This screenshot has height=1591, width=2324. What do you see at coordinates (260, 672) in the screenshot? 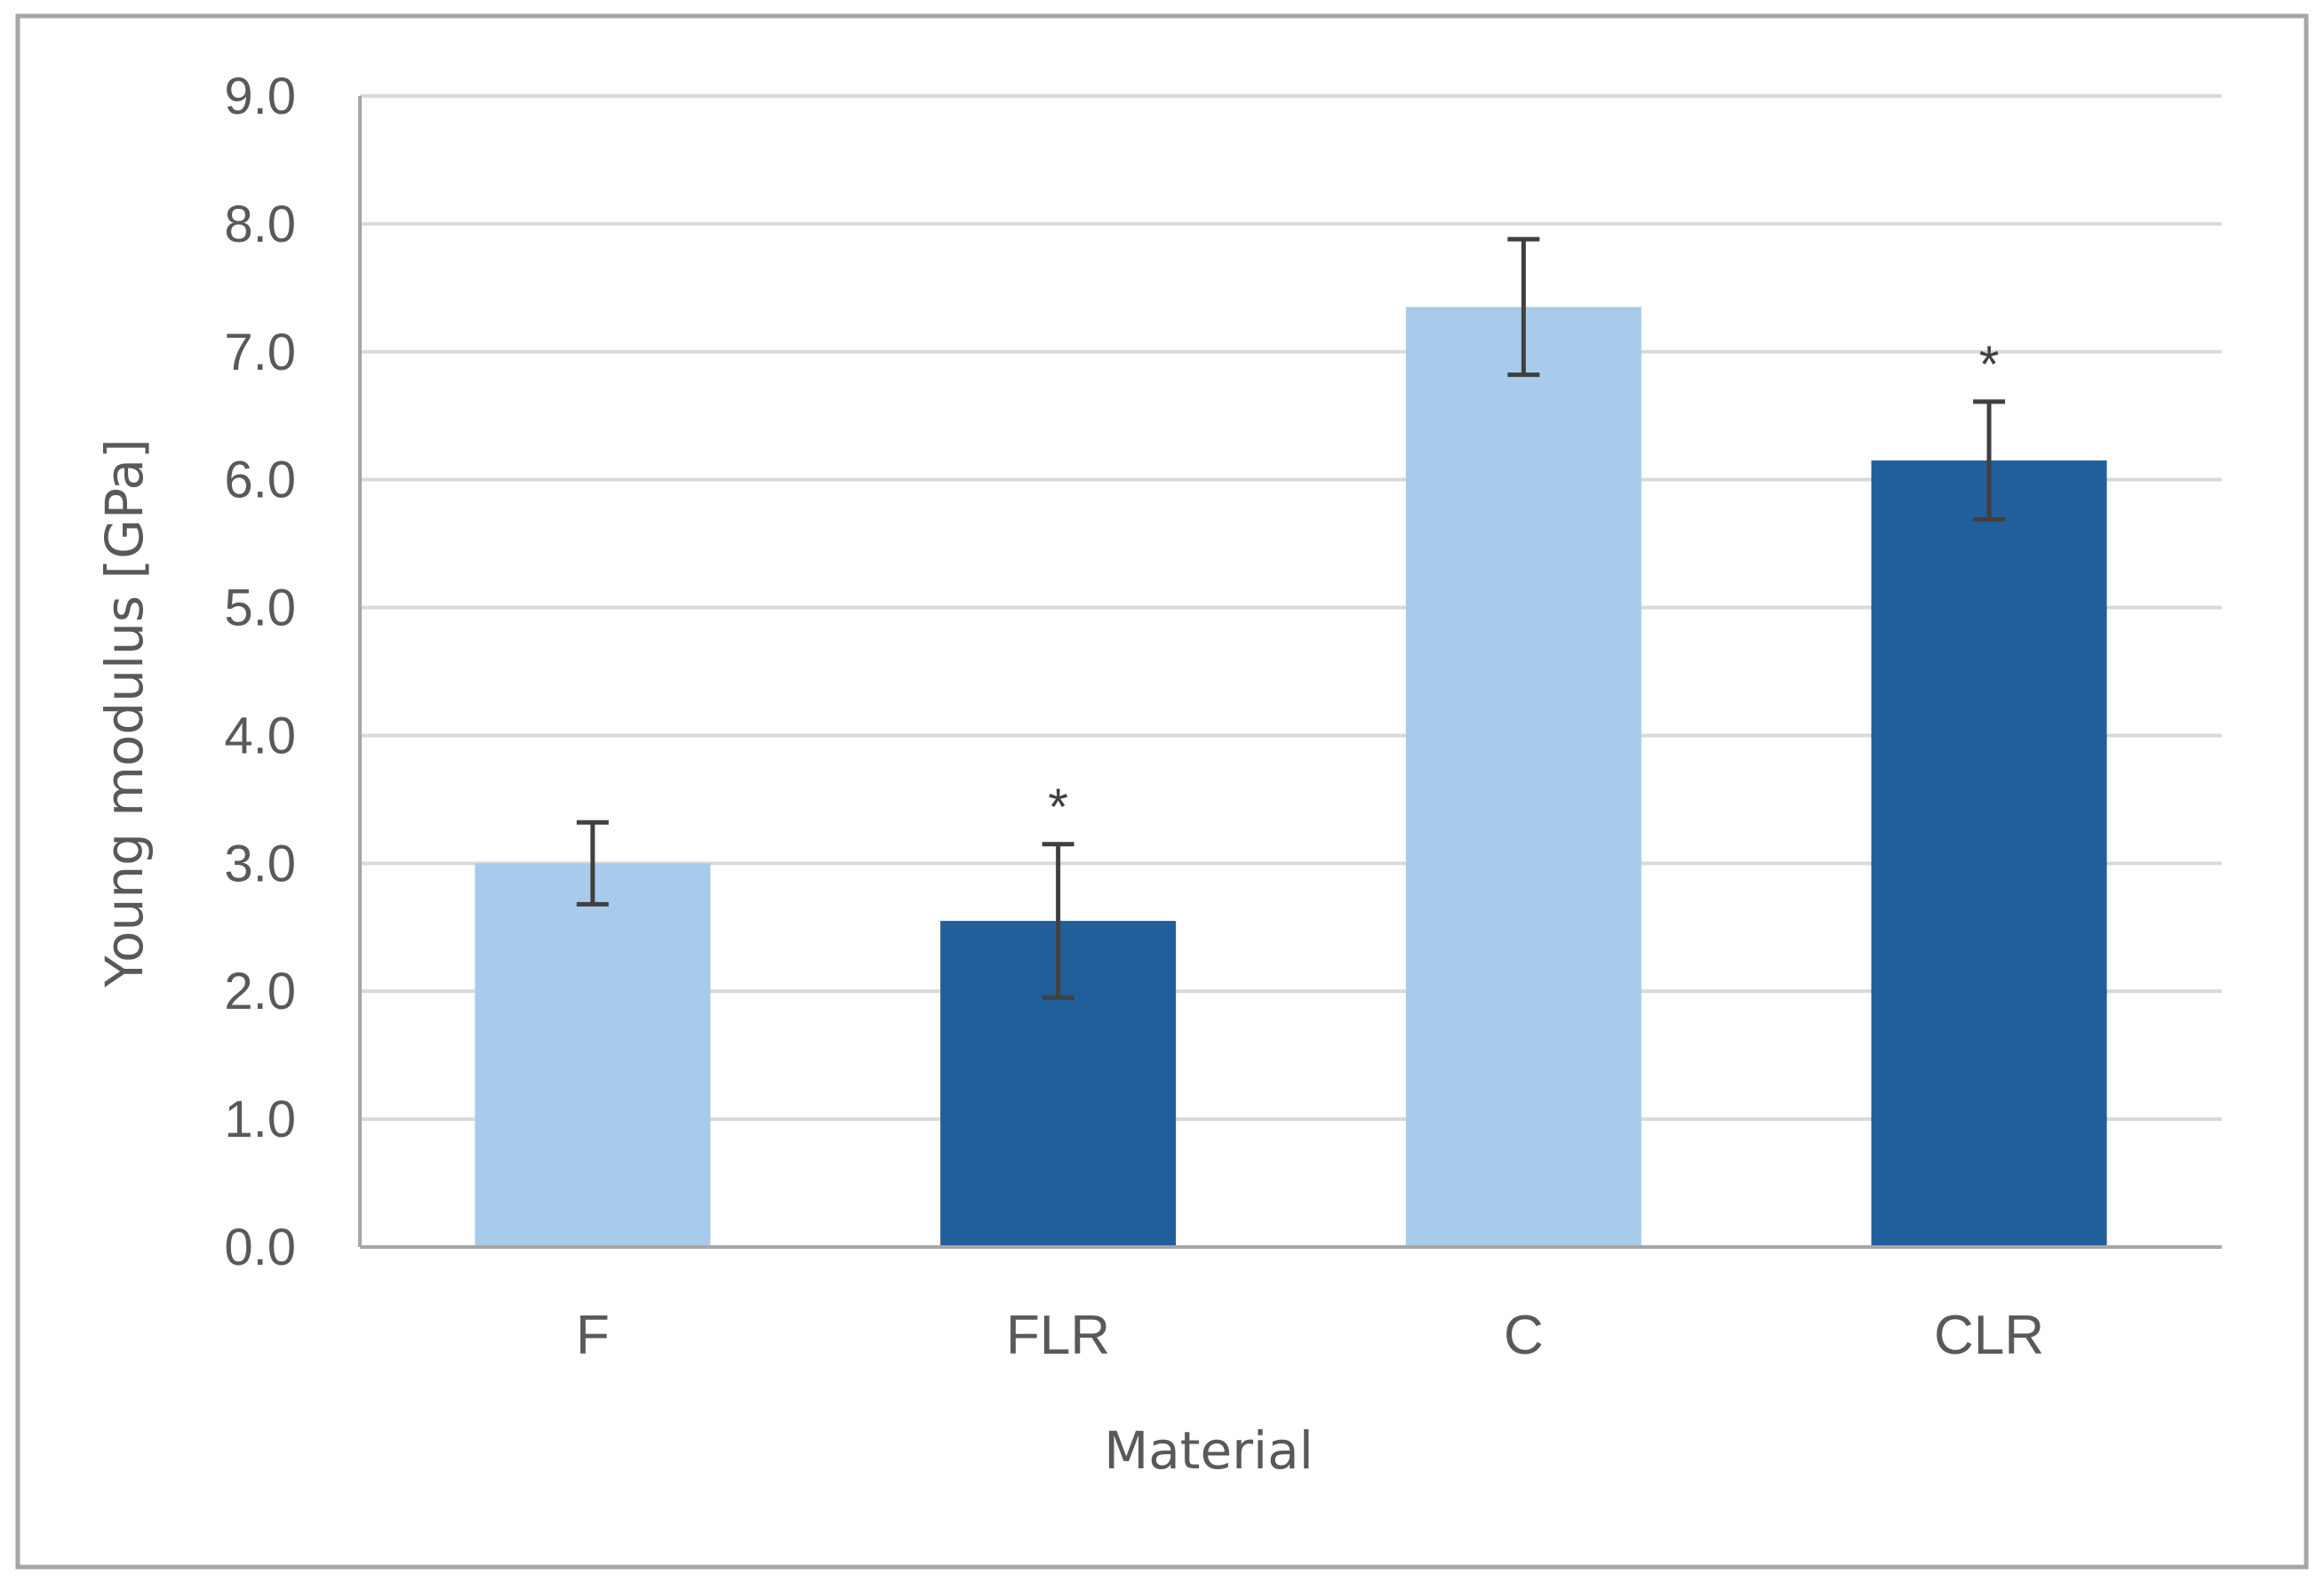
I see `y-tick-labels: 0.0 1.0 2.0 3.0 4.0 5.0 6.0 7.0 8.0 9.0` at bounding box center [260, 672].